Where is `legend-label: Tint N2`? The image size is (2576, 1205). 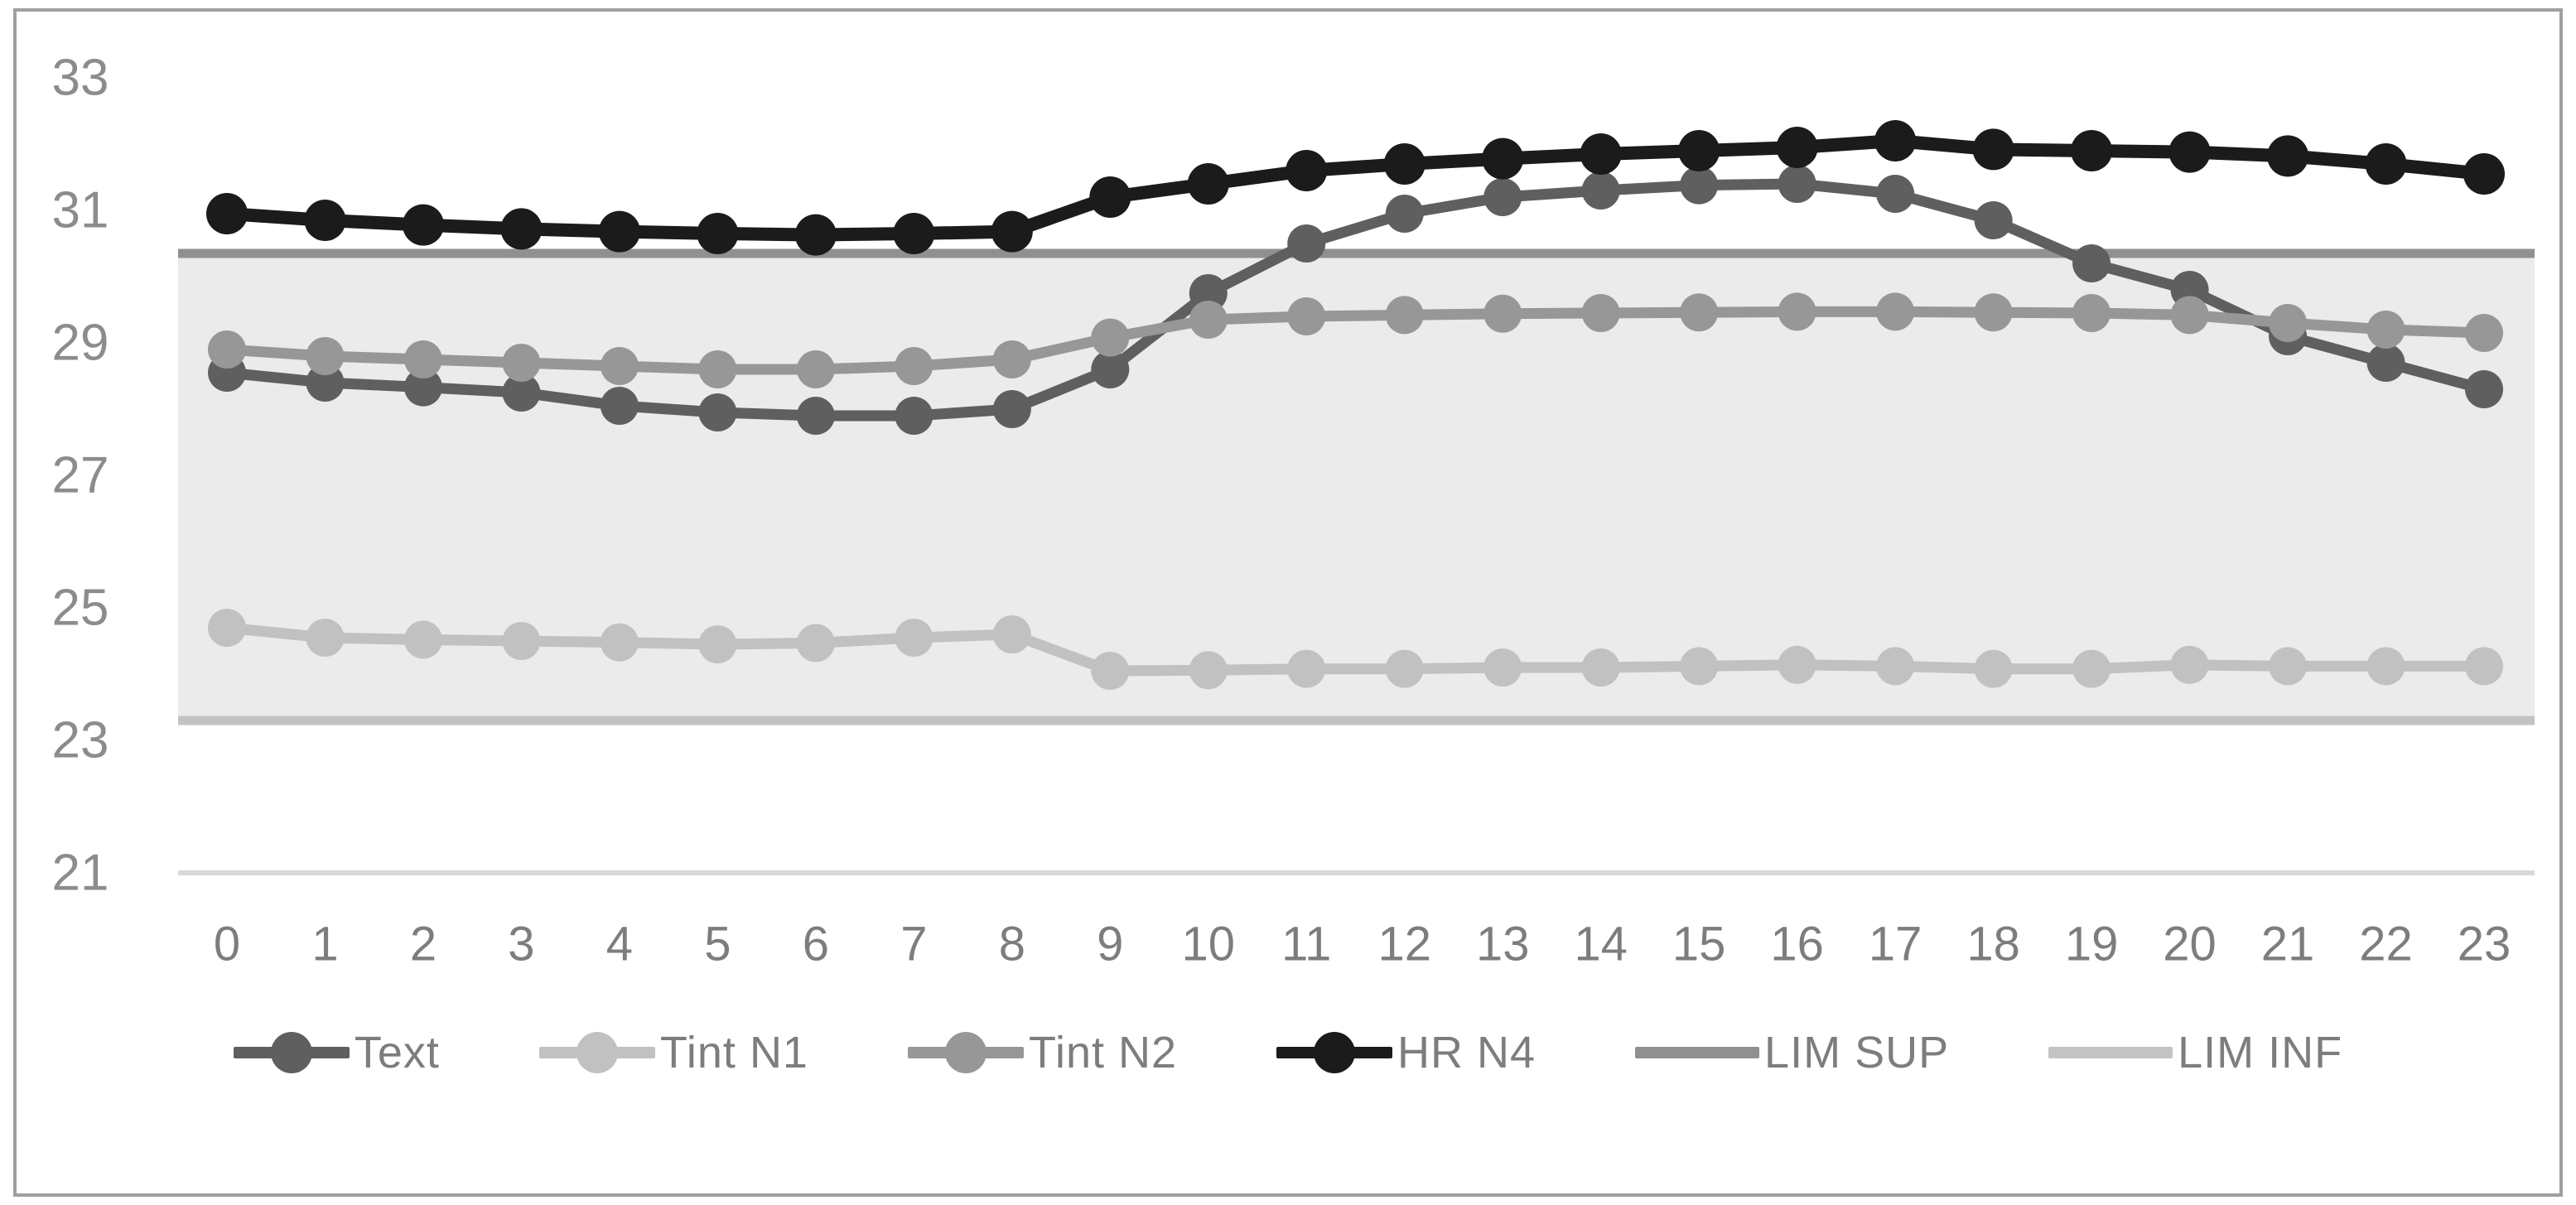 legend-label: Tint N2 is located at coordinates (1103, 1052).